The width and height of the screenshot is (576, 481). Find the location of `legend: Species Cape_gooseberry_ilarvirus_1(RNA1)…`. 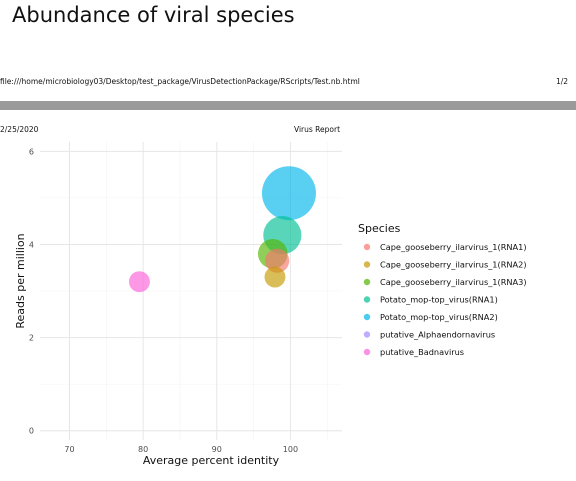

legend: Species Cape_gooseberry_ilarvirus_1(RNA1)… is located at coordinates (442, 289).